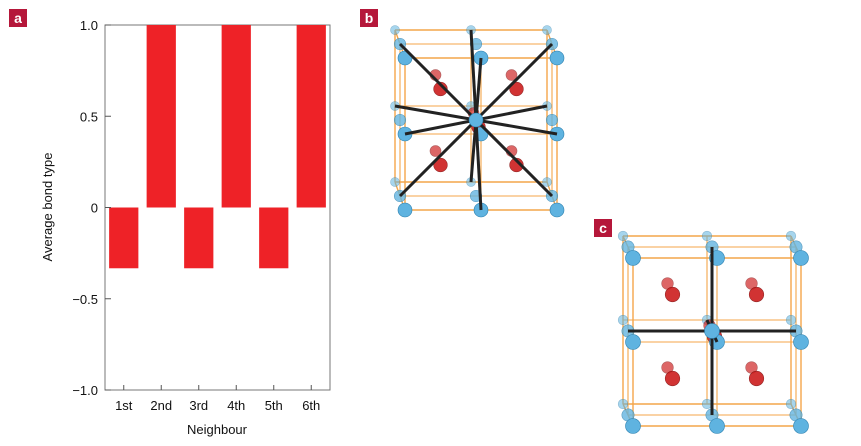  I want to click on y-tick-label: 1.0, so click(89, 25).